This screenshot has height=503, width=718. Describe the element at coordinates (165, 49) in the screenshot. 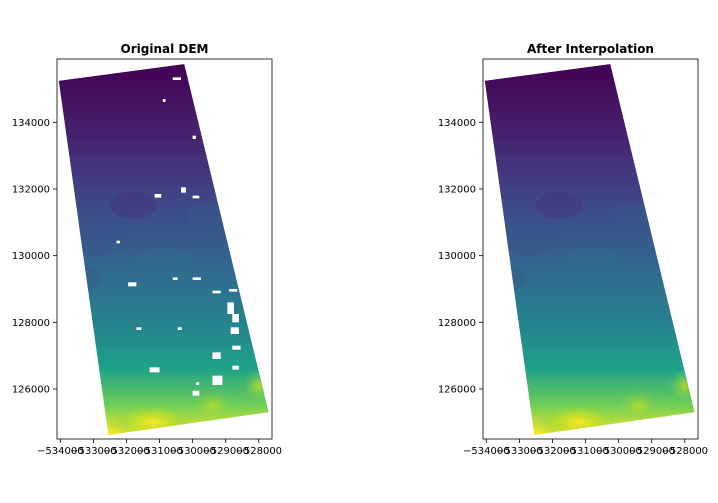

I see `chart-title: Original DEM` at that location.